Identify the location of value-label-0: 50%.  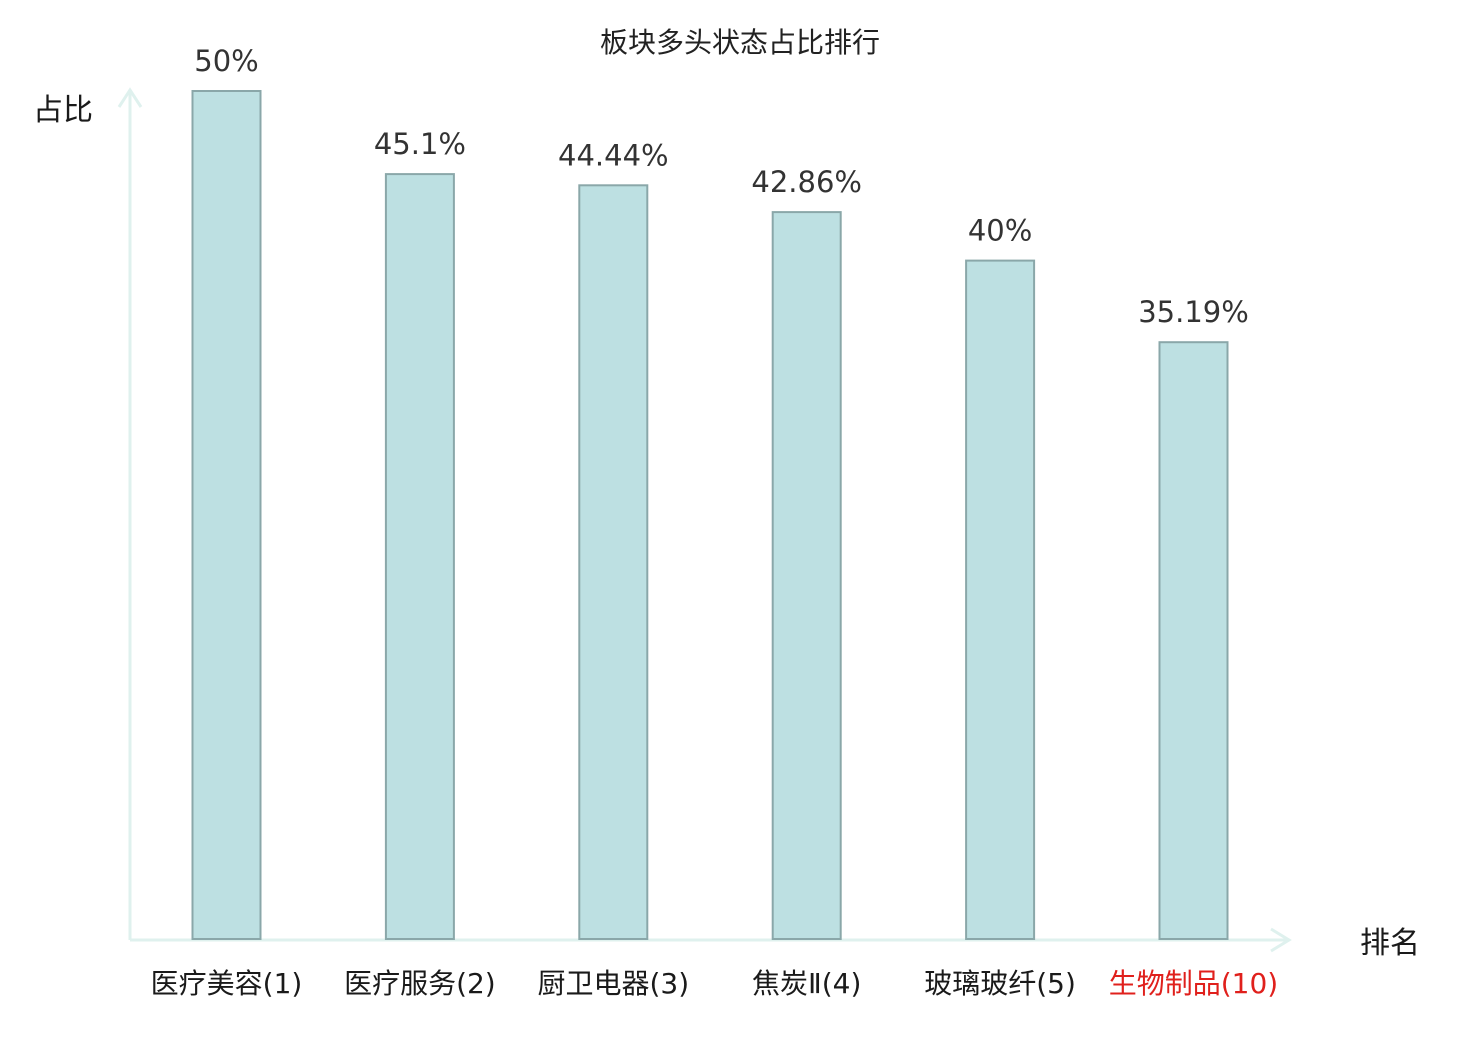
(226, 61).